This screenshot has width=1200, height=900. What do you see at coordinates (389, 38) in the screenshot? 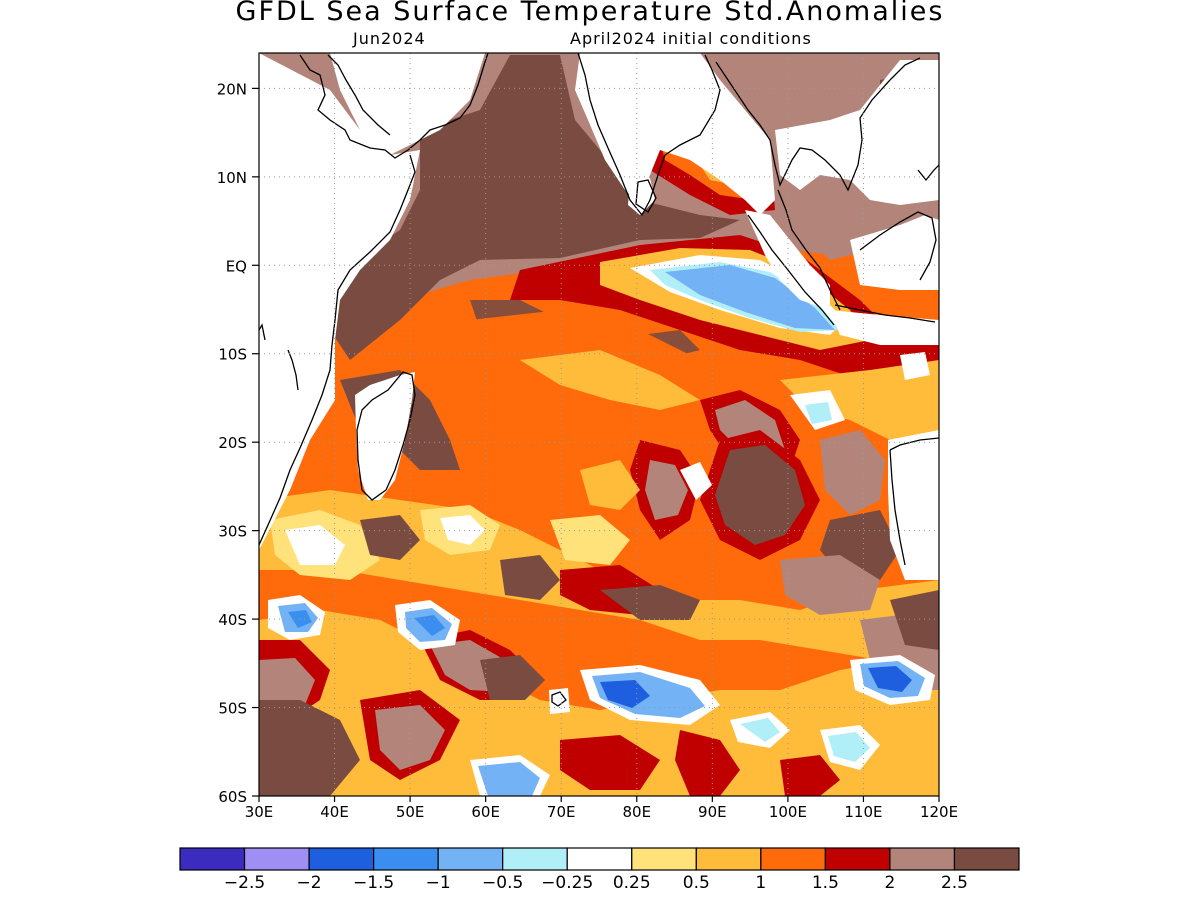
I see `forecast-month: Jun2024` at bounding box center [389, 38].